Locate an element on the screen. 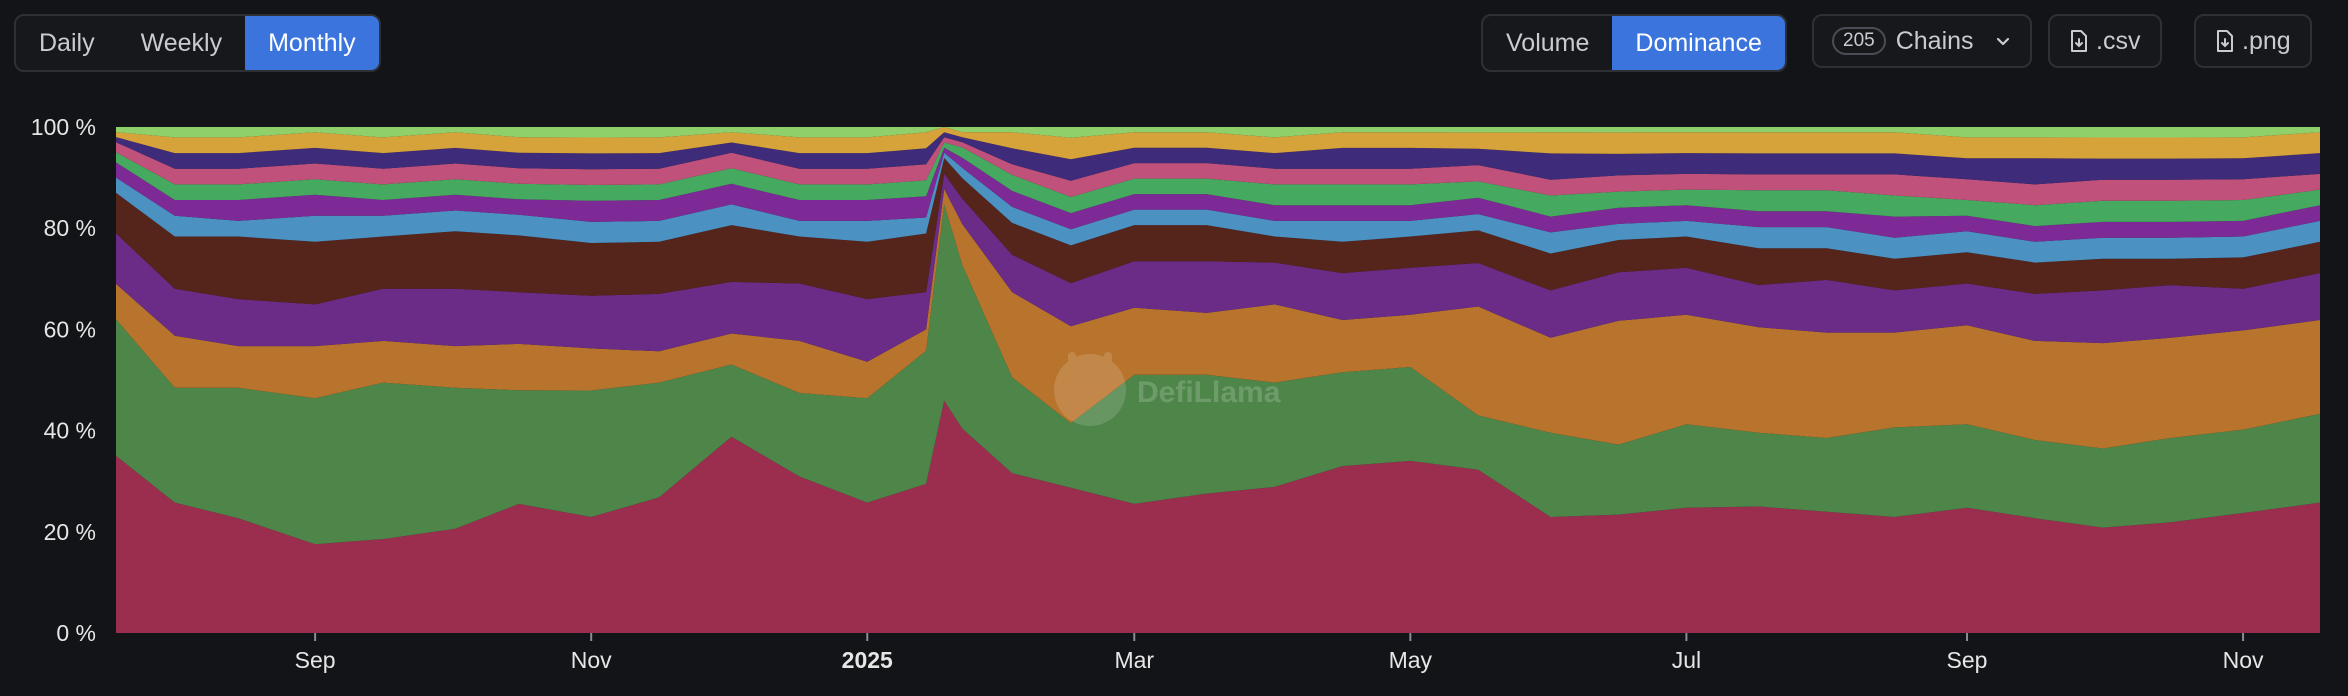 This screenshot has height=696, width=2348. x-tick-label: Jul is located at coordinates (1686, 660).